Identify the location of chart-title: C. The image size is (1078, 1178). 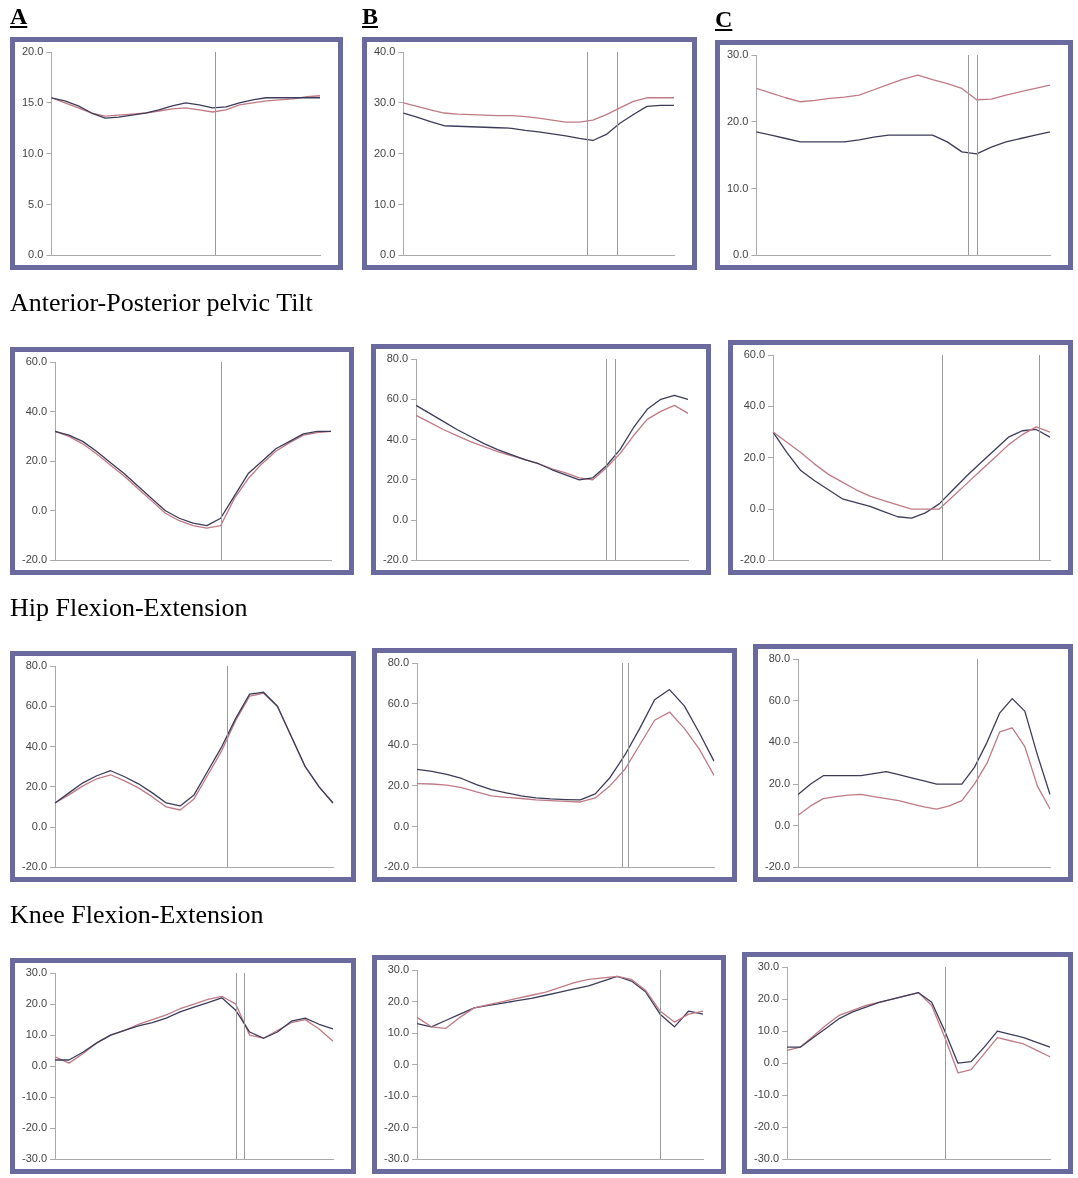
(724, 19).